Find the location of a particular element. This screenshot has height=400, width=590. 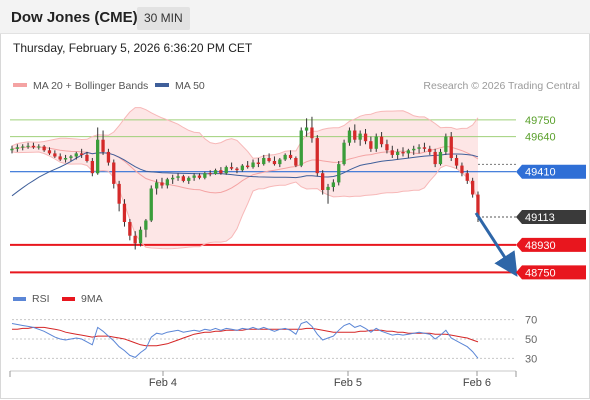

rsi-legend-label: RSI is located at coordinates (41, 299).